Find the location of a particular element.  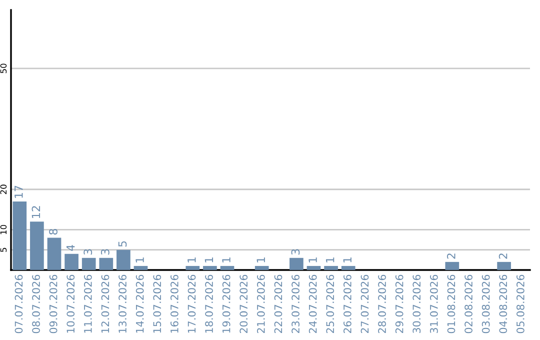

x-tick-label: 02.08.2026 is located at coordinates (468, 304).